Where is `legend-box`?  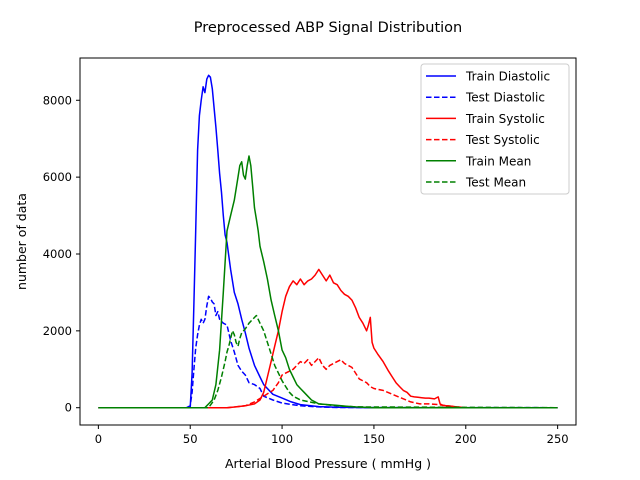 legend-box is located at coordinates (495, 129).